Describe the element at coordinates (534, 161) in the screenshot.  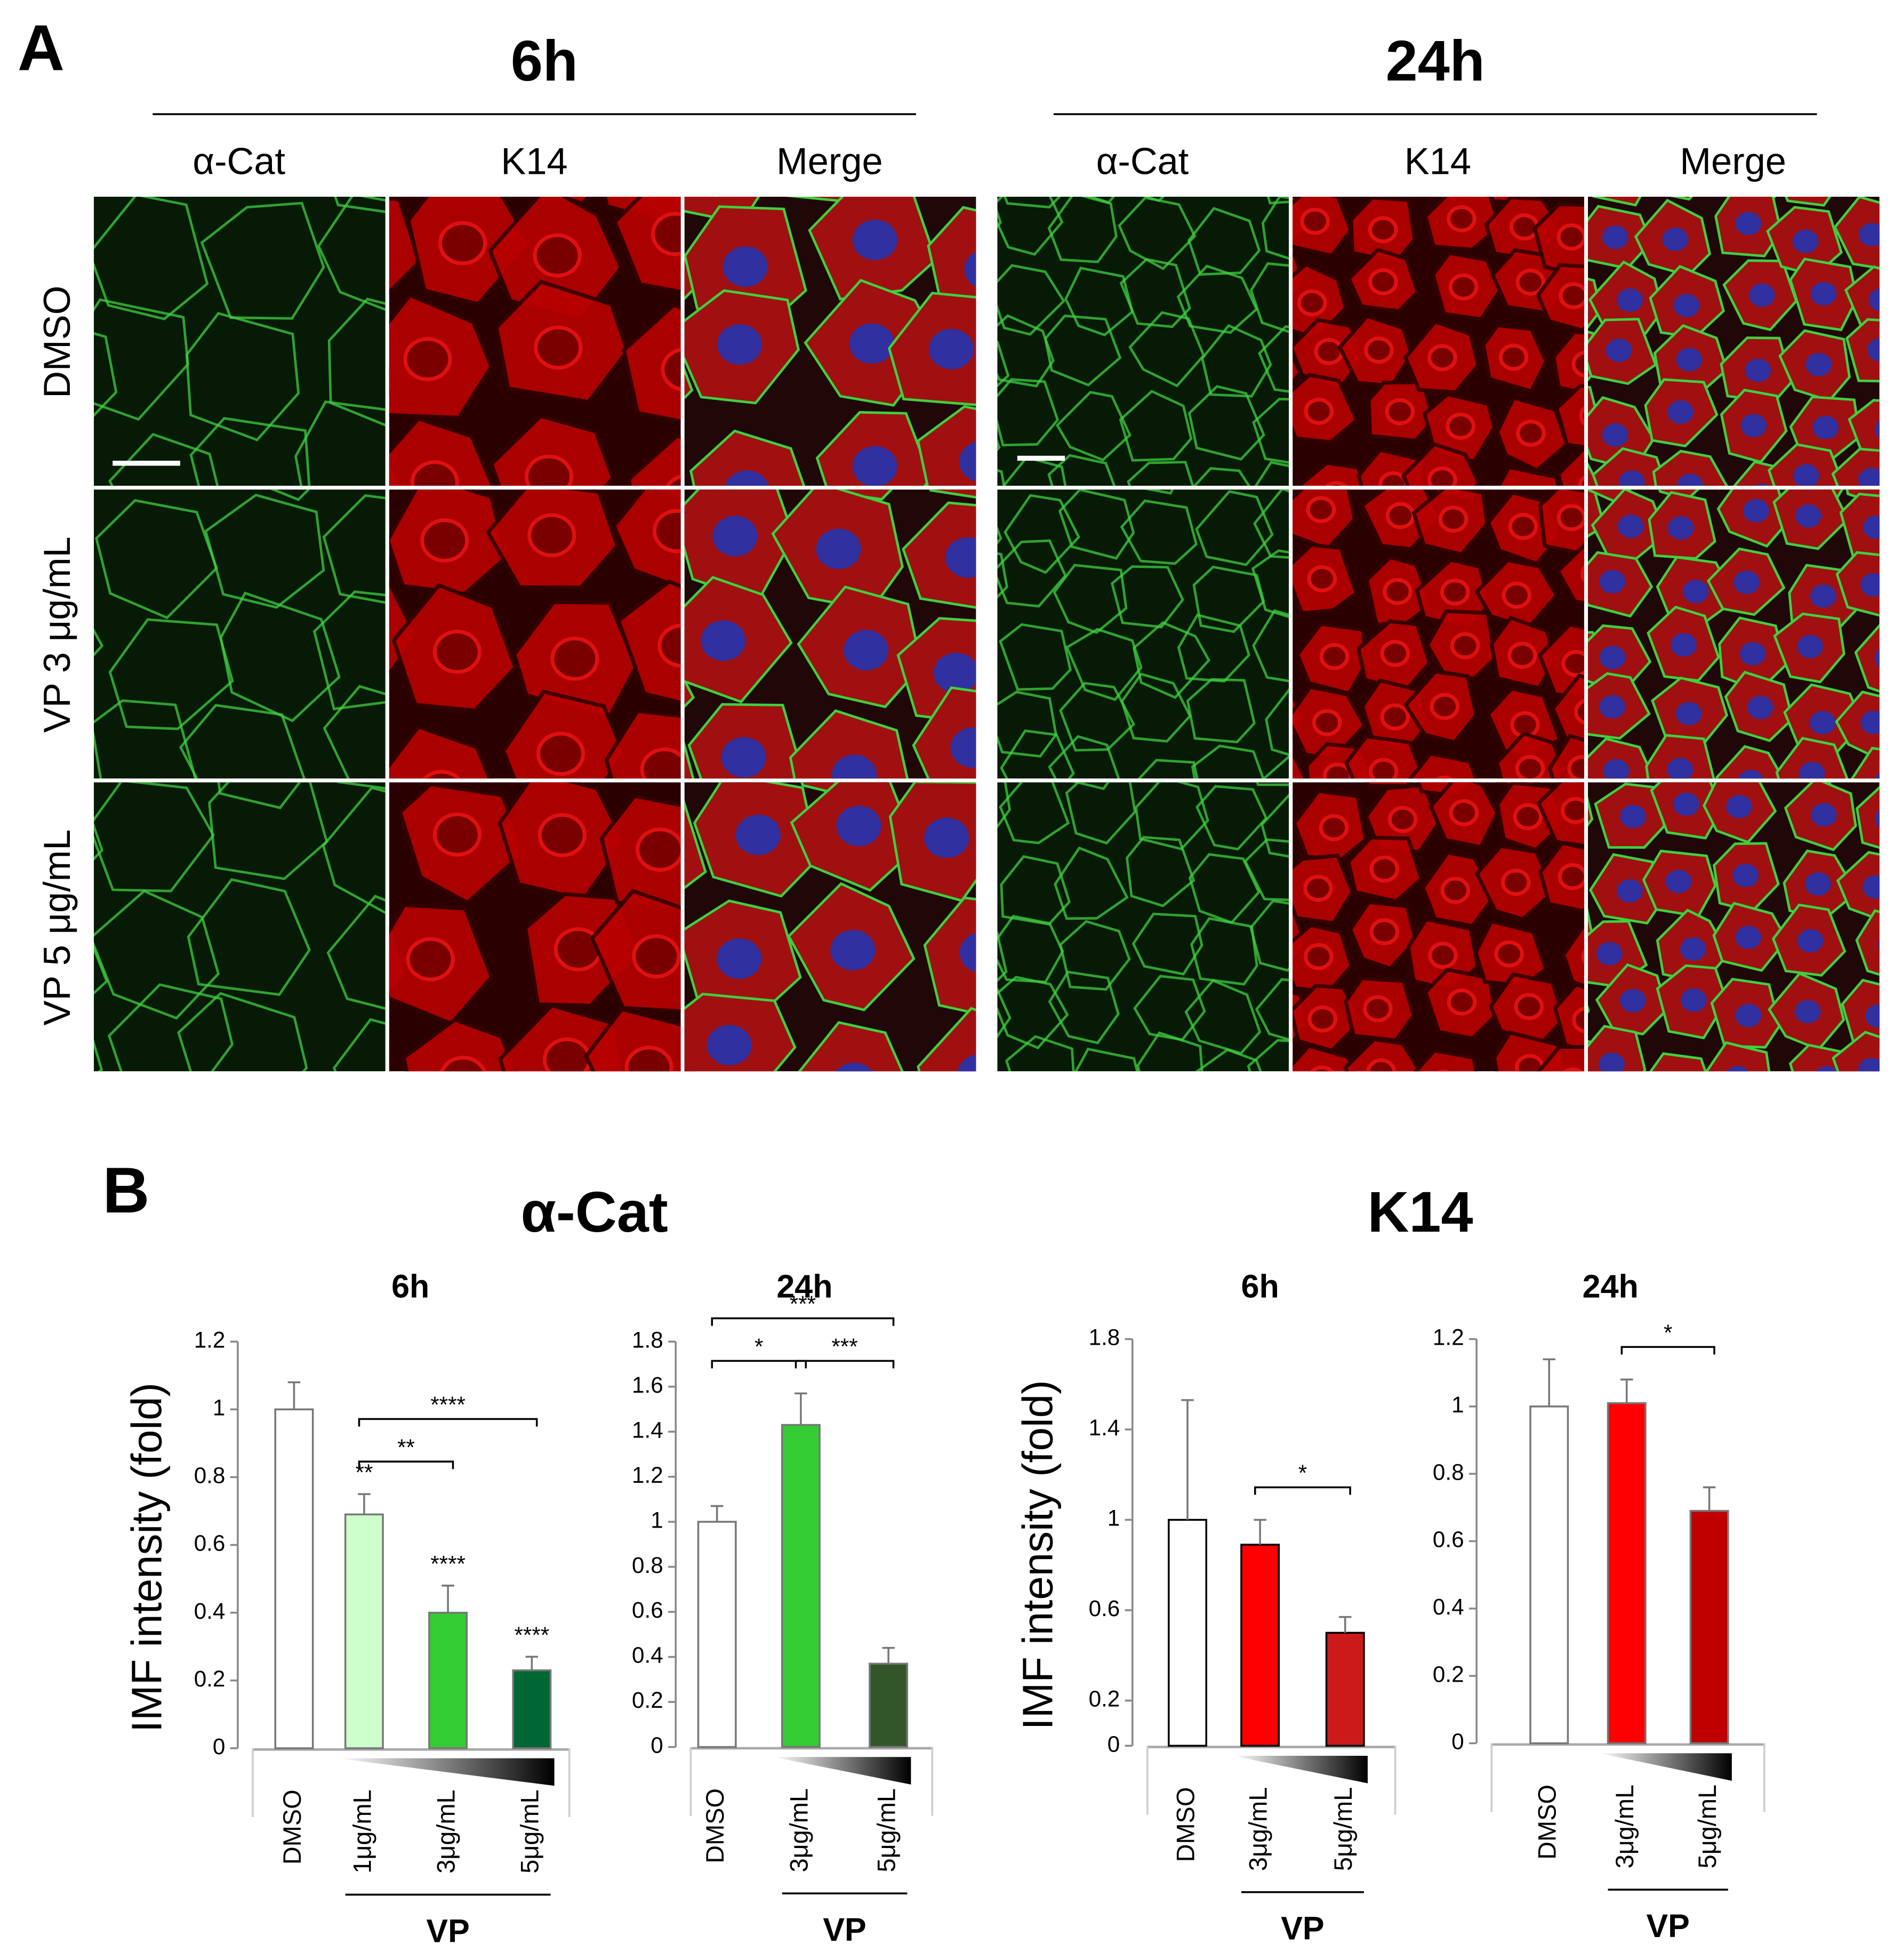
I see `channel-label: K14` at that location.